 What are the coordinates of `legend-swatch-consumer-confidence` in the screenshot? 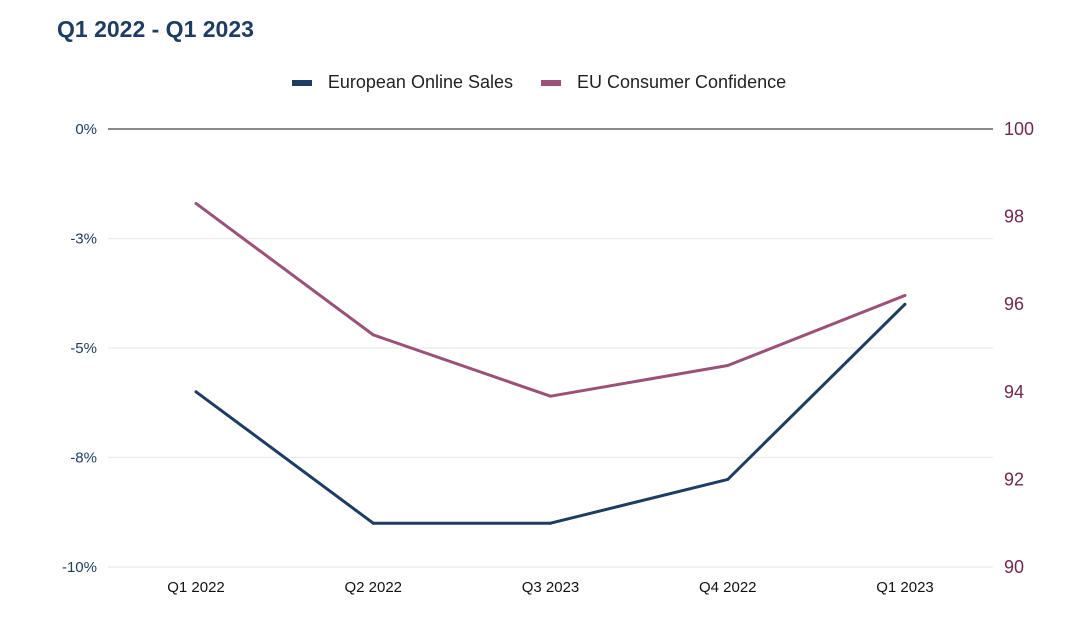 It's located at (551, 82).